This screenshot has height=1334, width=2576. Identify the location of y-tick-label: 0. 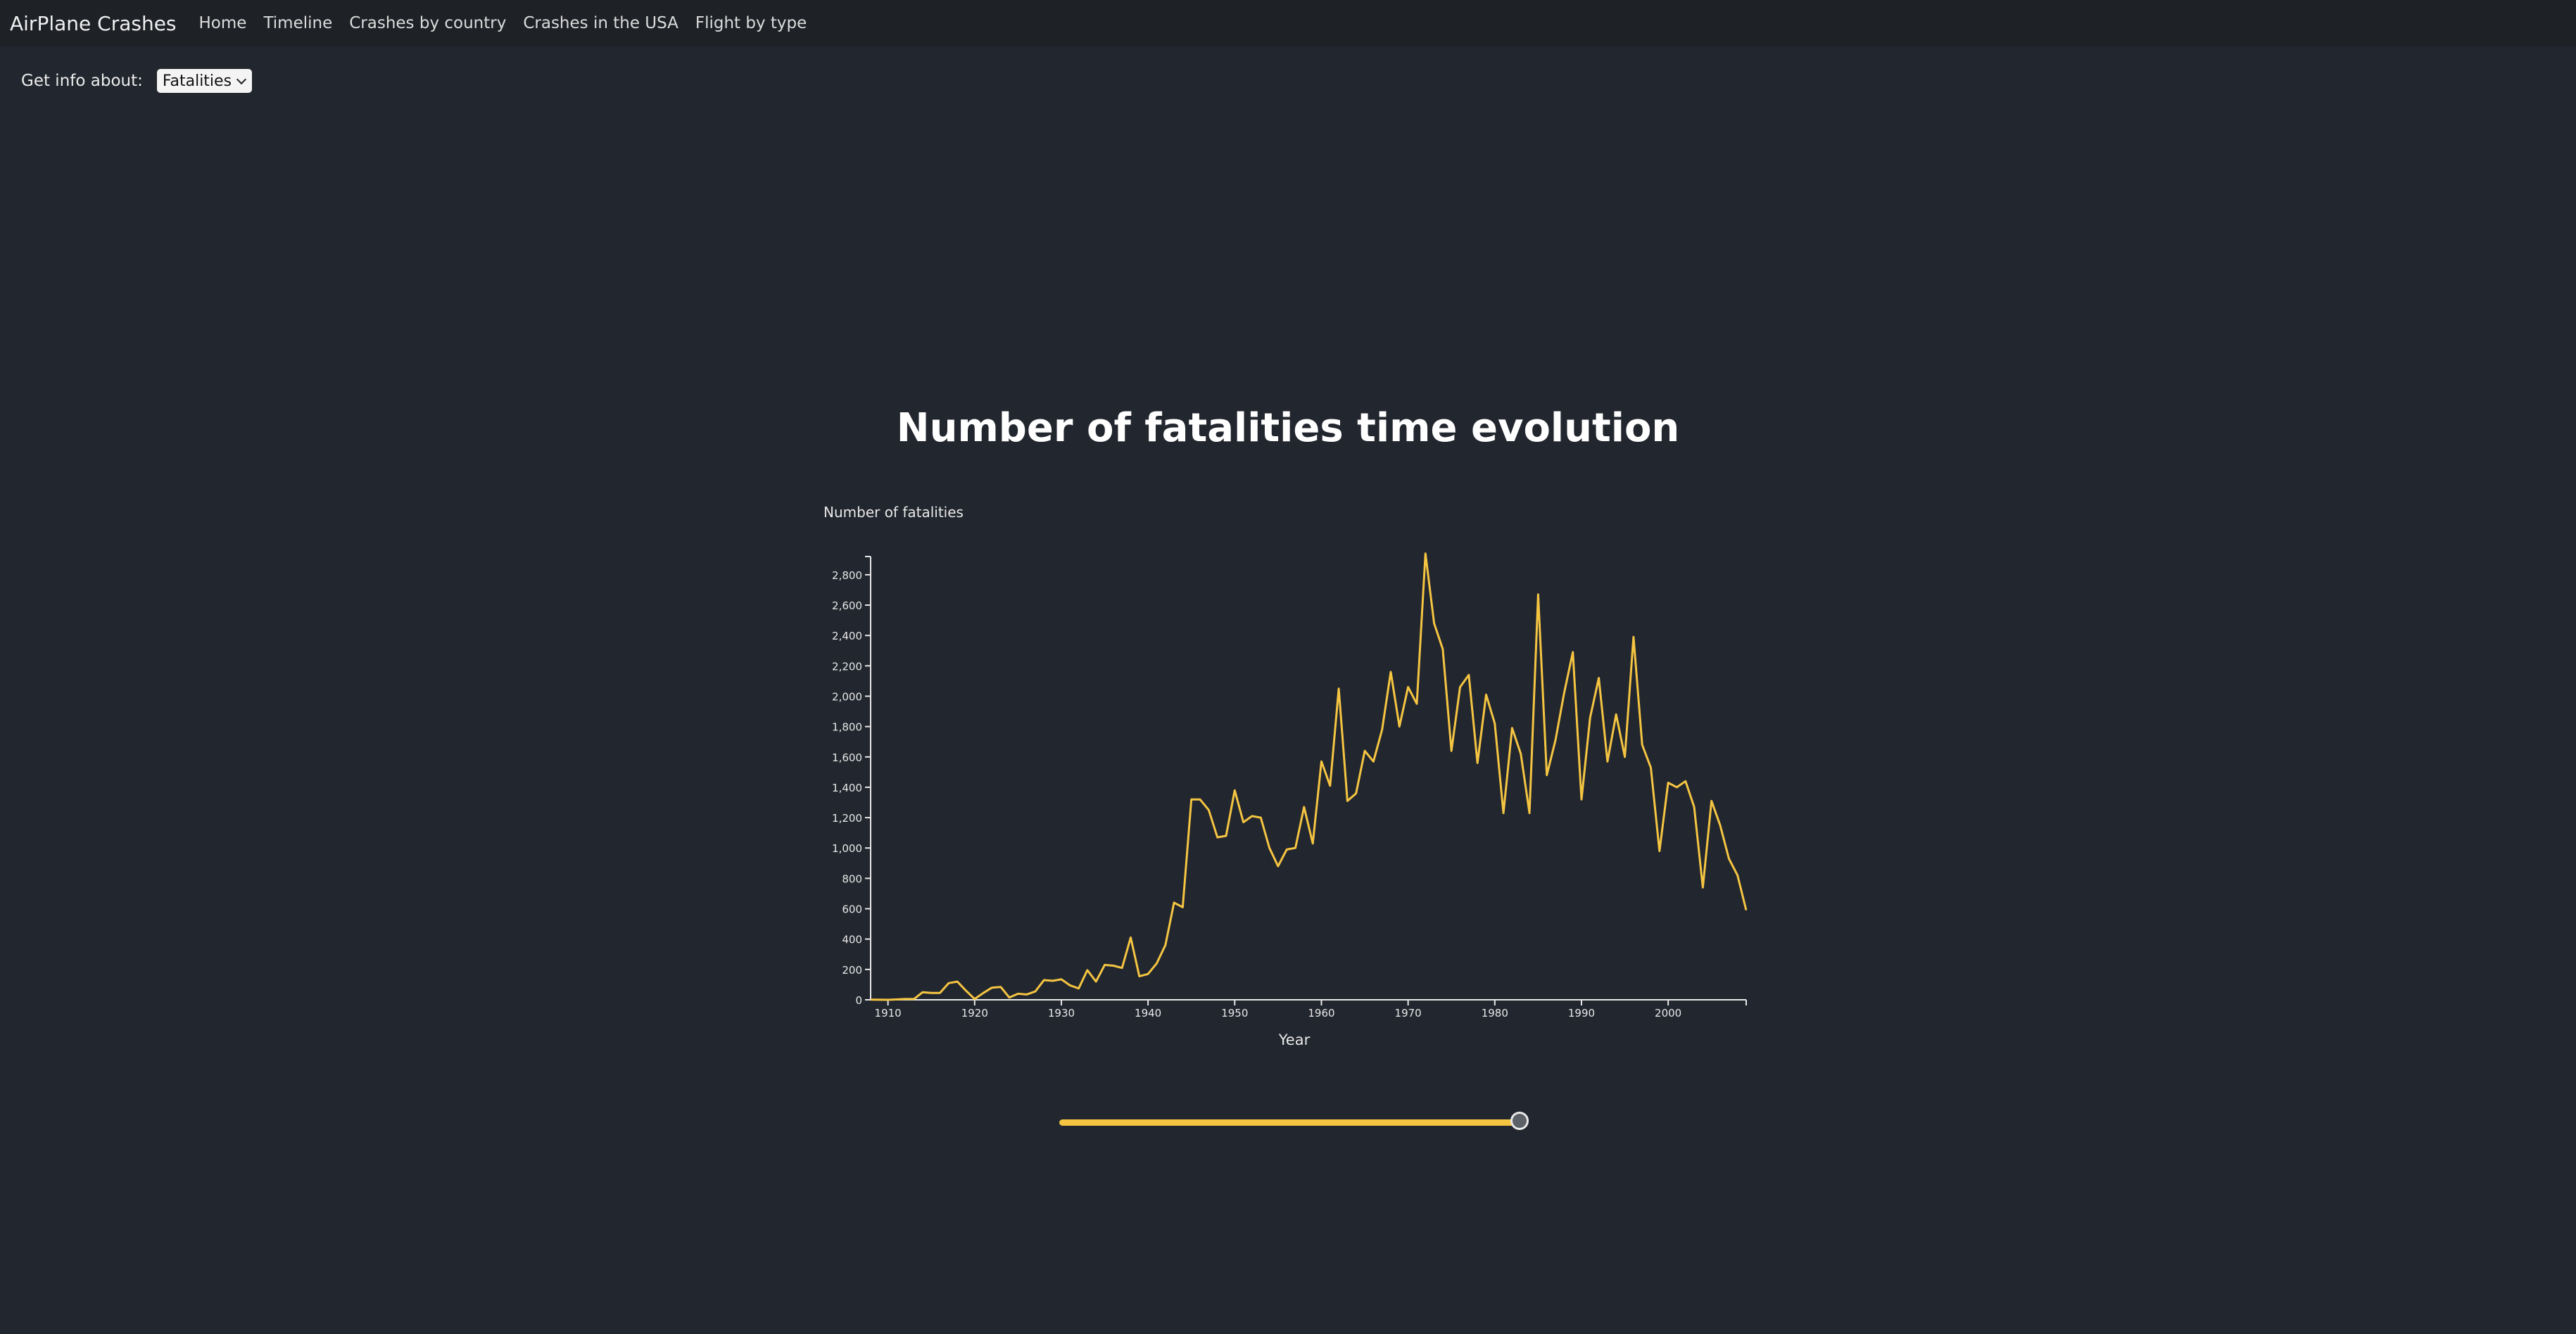
(858, 1000).